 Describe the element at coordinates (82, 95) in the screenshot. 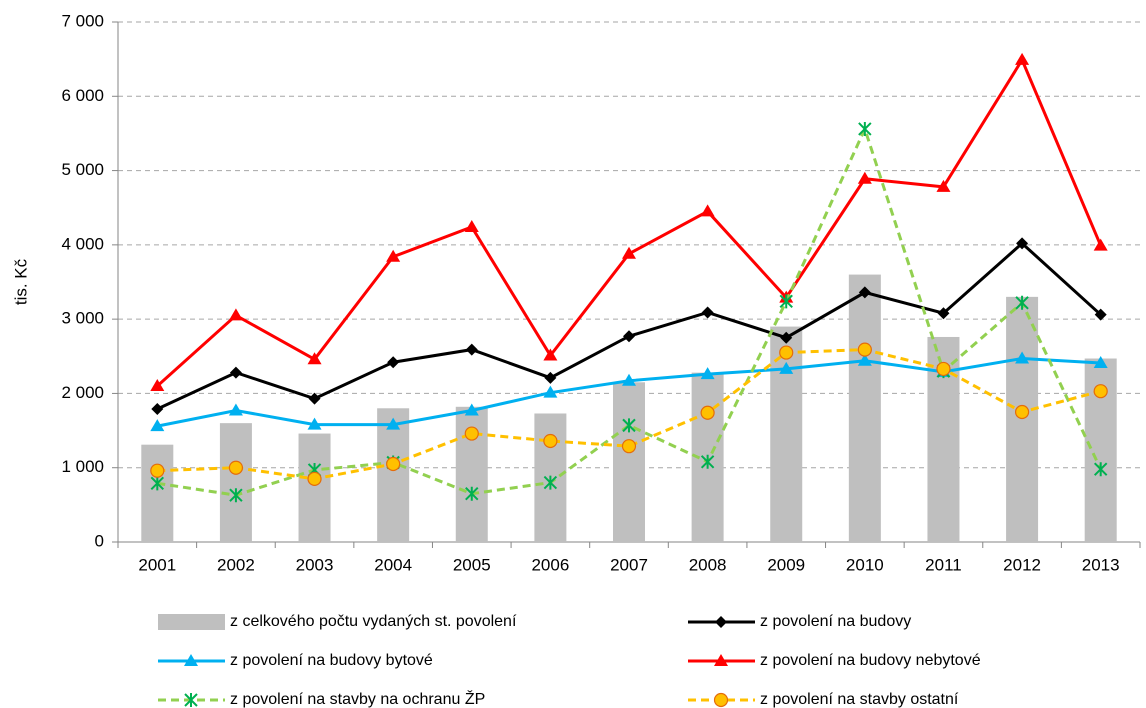

I see `y-tick-label: 6 000` at that location.